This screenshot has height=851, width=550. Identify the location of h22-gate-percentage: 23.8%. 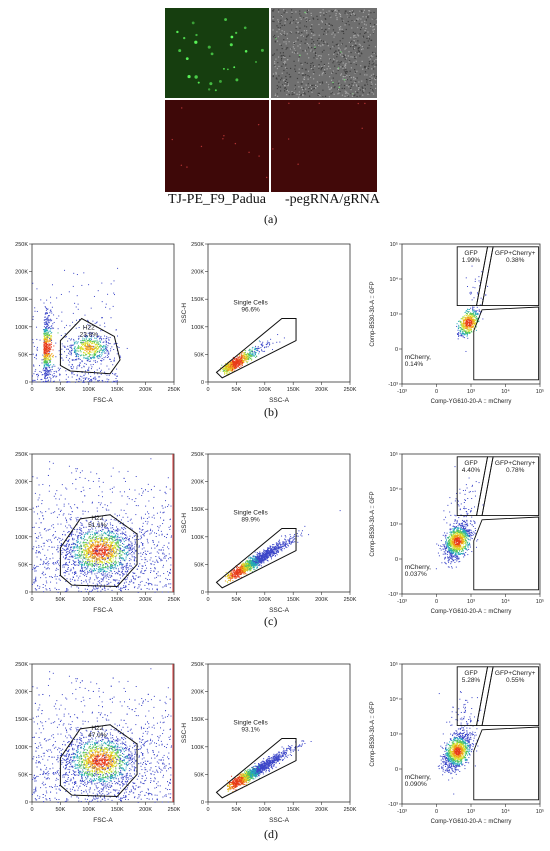
(89, 335).